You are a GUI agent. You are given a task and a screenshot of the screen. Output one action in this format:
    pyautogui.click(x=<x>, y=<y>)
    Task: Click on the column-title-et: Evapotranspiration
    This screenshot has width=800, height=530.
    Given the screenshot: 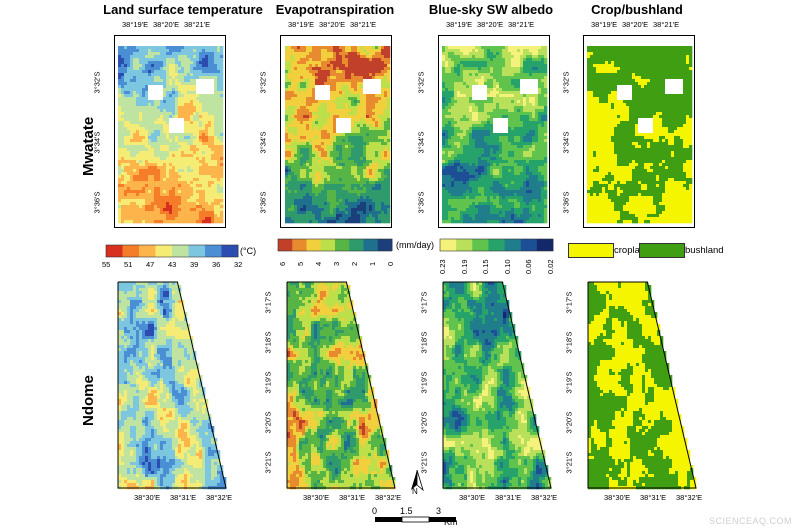 What is the action you would take?
    pyautogui.click(x=335, y=9)
    